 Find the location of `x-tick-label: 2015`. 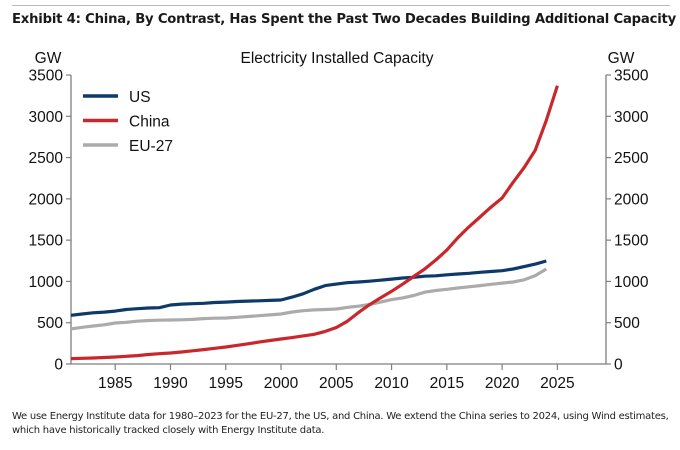

x-tick-label: 2015 is located at coordinates (447, 383).